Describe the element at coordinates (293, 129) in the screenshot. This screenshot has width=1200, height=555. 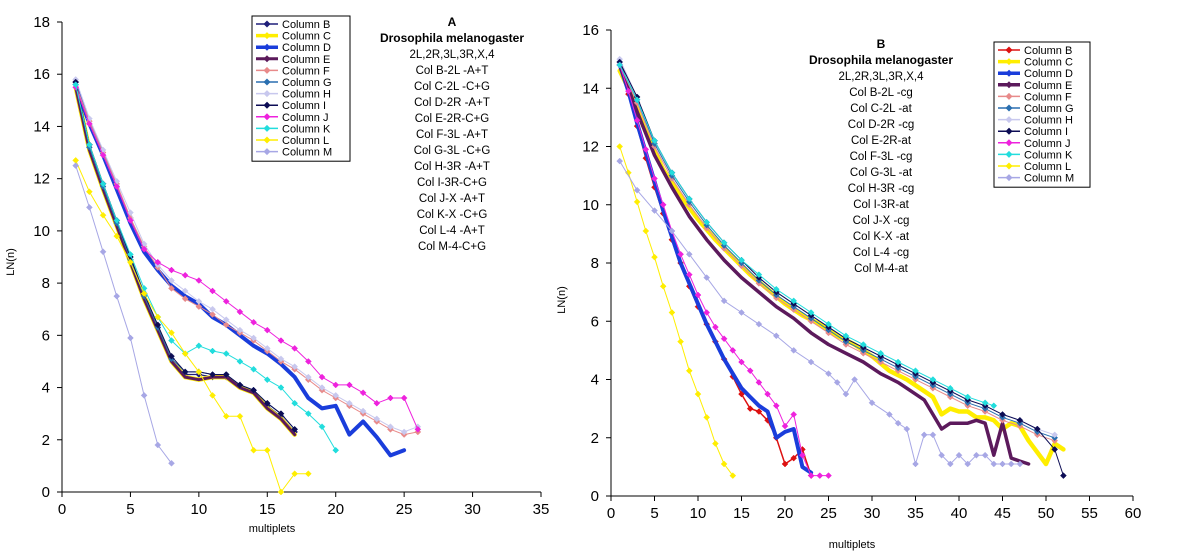
I see `legend-entry: Column K` at that location.